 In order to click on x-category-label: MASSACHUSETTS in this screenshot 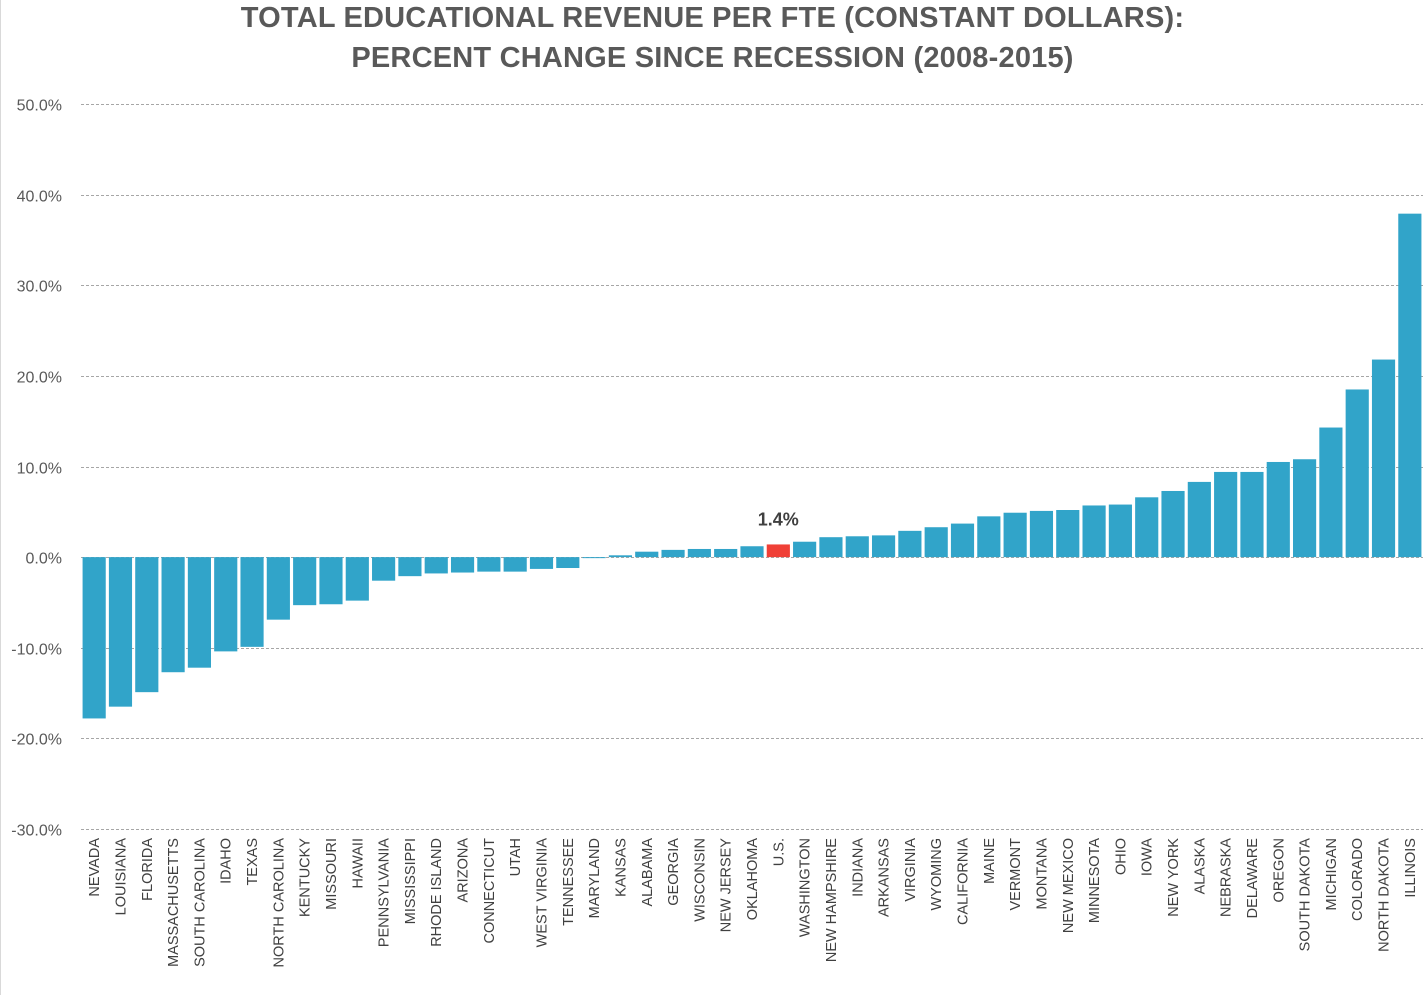, I will do `click(174, 902)`.